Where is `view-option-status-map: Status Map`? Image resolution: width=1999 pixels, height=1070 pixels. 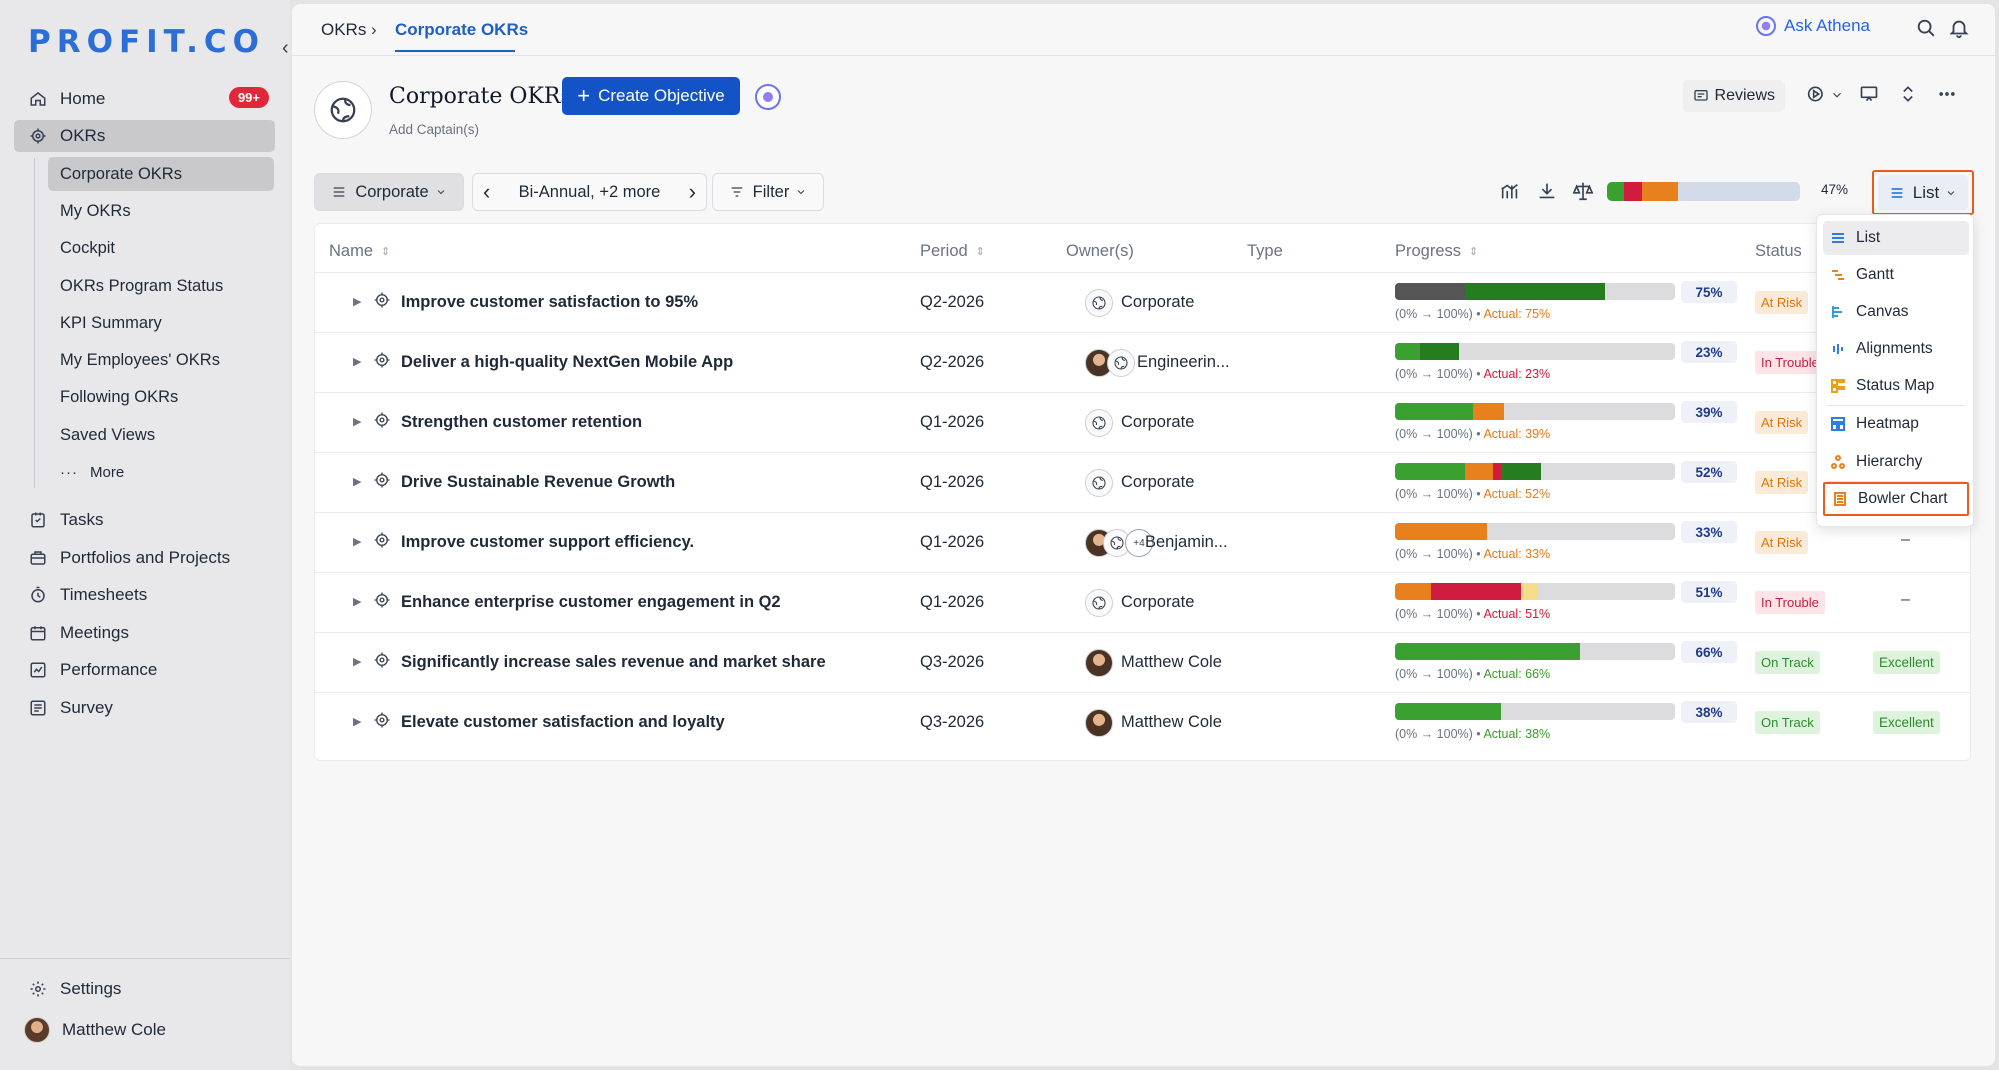 view-option-status-map: Status Map is located at coordinates (1896, 386).